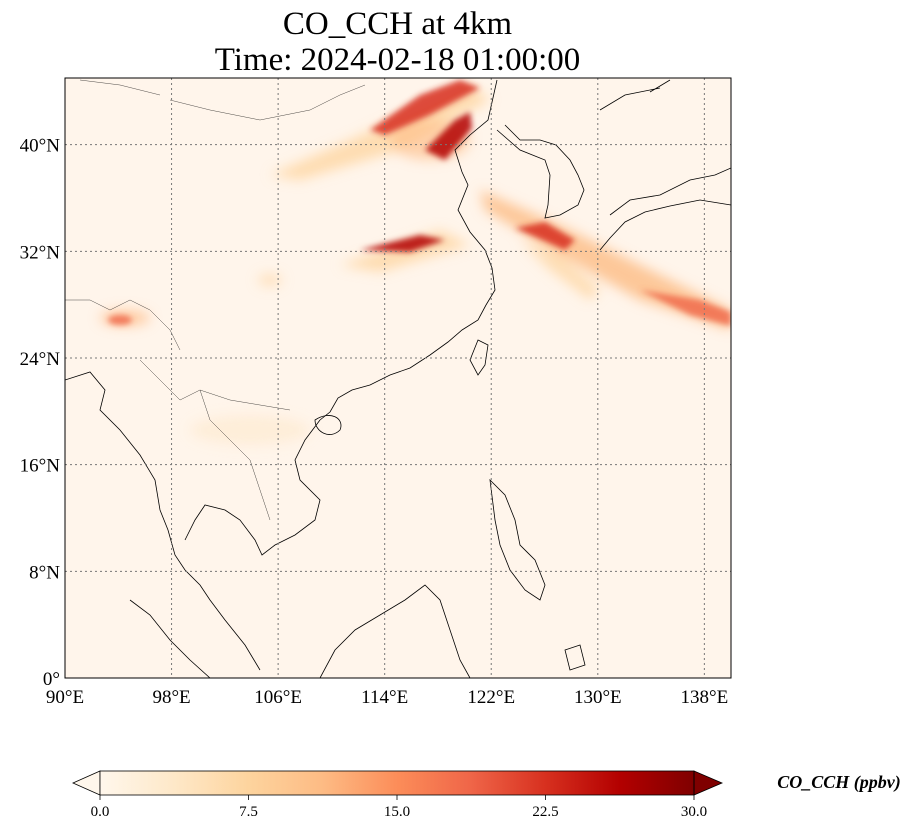 This screenshot has height=836, width=921. What do you see at coordinates (397, 60) in the screenshot?
I see `chart-title-line2: Time: 2024-02-18 01:00:00` at bounding box center [397, 60].